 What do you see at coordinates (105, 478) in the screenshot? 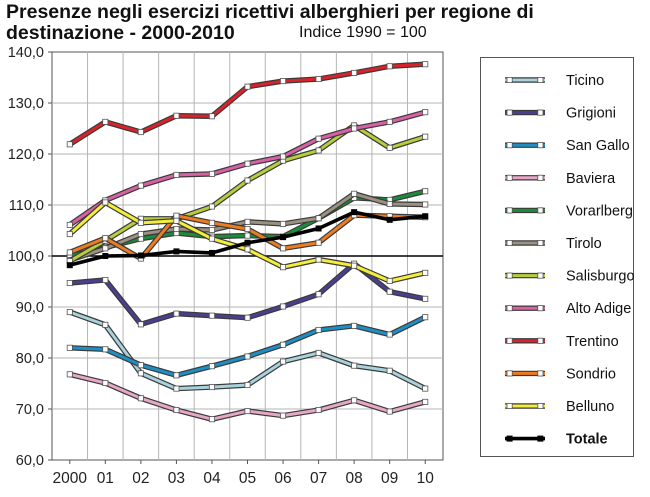
I see `x-tick-label: 01` at bounding box center [105, 478].